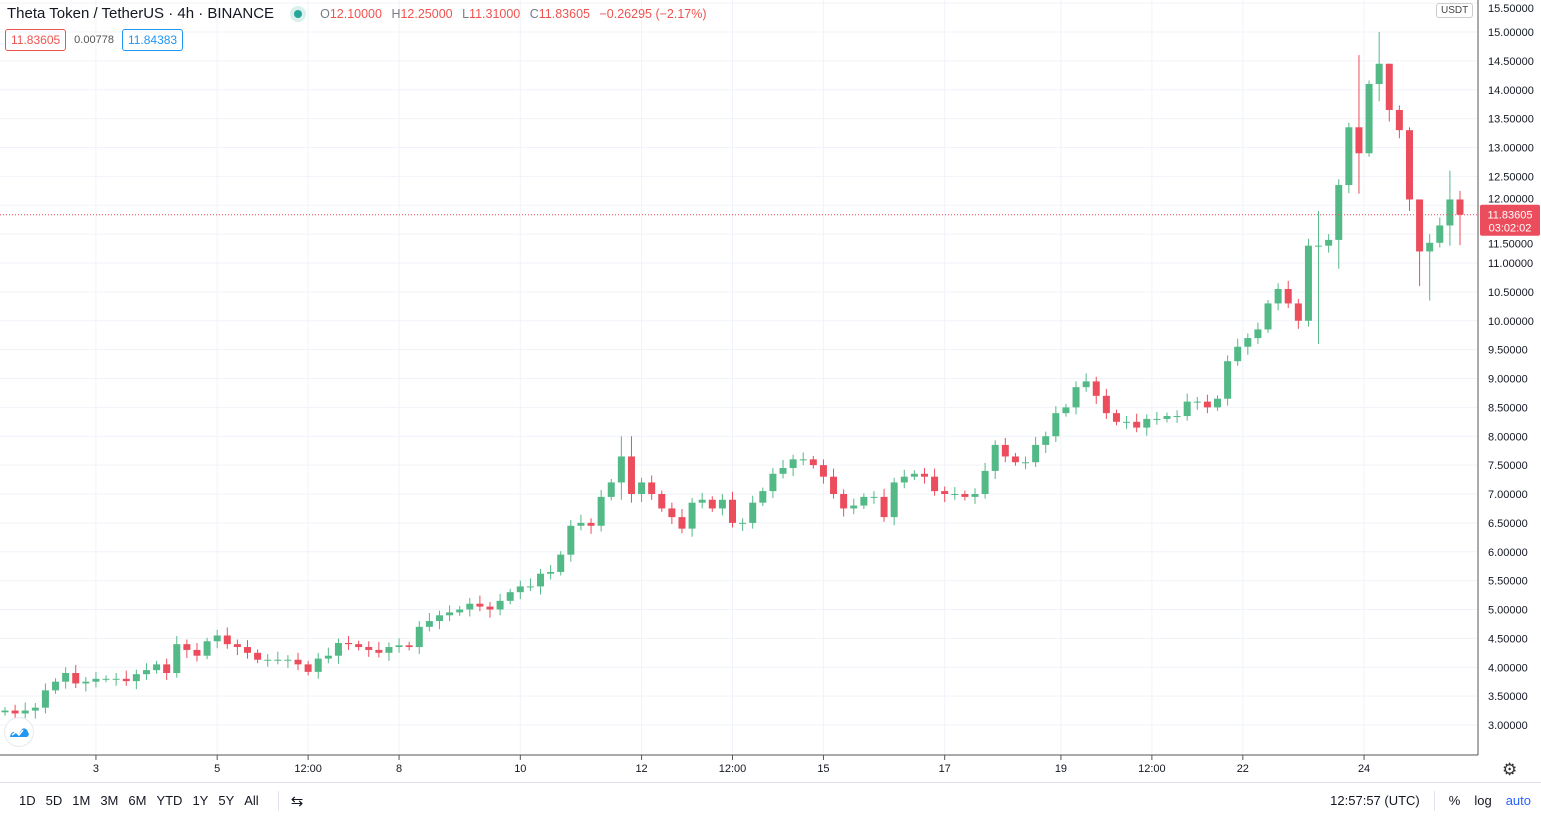 This screenshot has height=818, width=1541. What do you see at coordinates (1508, 726) in the screenshot?
I see `price-tick-label: 3.00000` at bounding box center [1508, 726].